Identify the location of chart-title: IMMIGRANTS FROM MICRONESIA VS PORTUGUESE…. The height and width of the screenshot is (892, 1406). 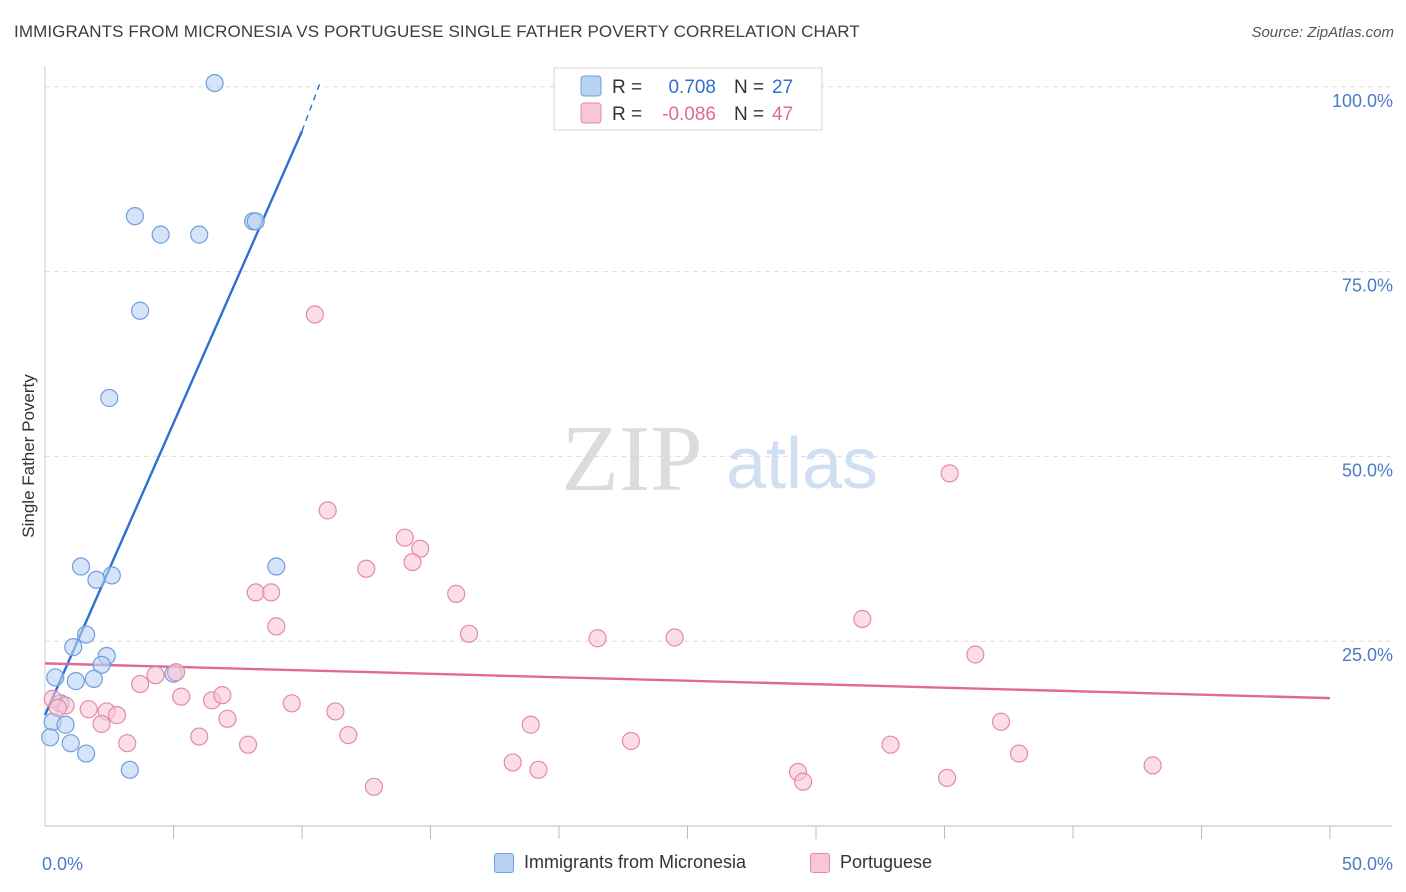
(437, 31).